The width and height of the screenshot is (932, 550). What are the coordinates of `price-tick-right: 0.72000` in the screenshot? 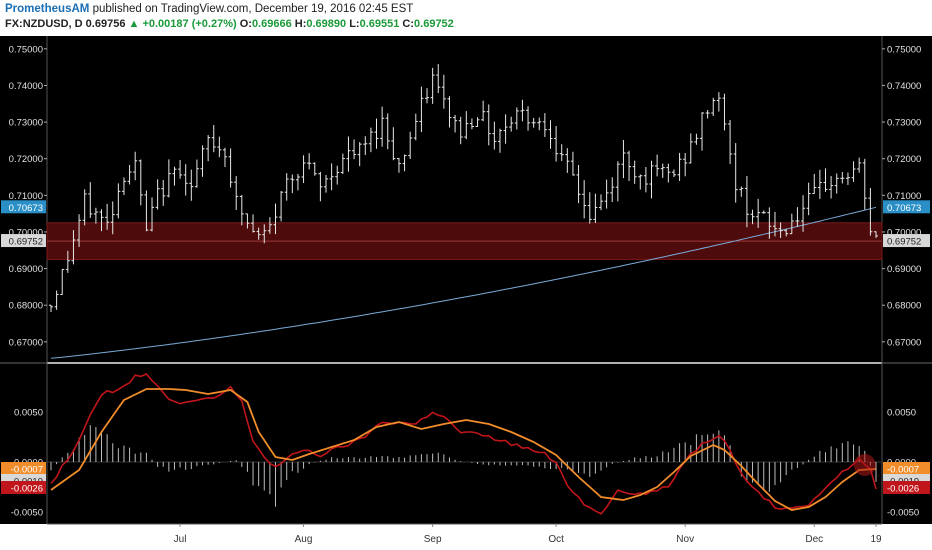 It's located at (904, 159).